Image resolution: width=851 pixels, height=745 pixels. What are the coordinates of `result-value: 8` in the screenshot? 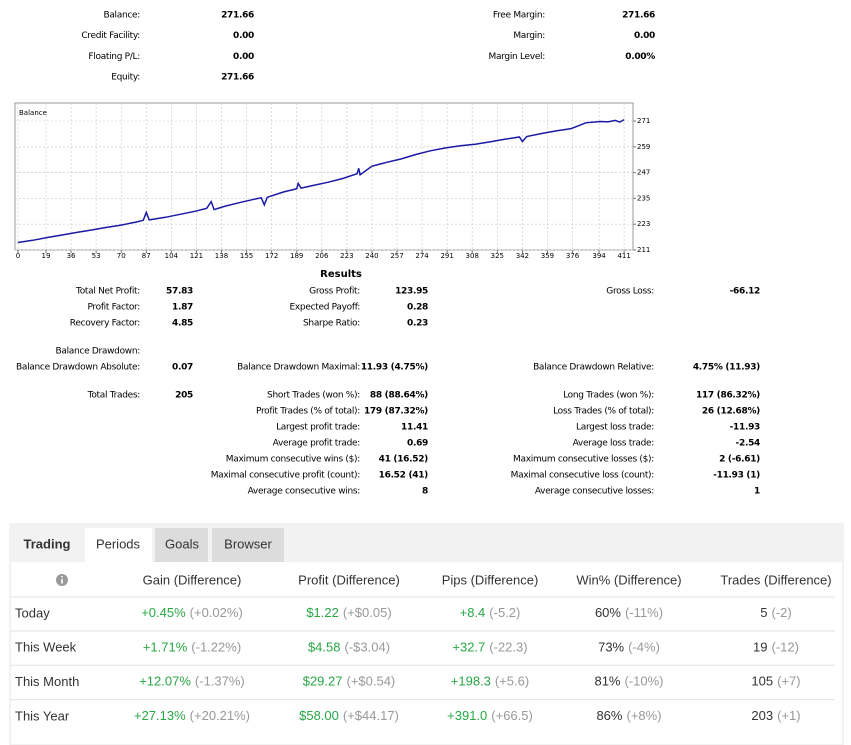 It's located at (425, 492).